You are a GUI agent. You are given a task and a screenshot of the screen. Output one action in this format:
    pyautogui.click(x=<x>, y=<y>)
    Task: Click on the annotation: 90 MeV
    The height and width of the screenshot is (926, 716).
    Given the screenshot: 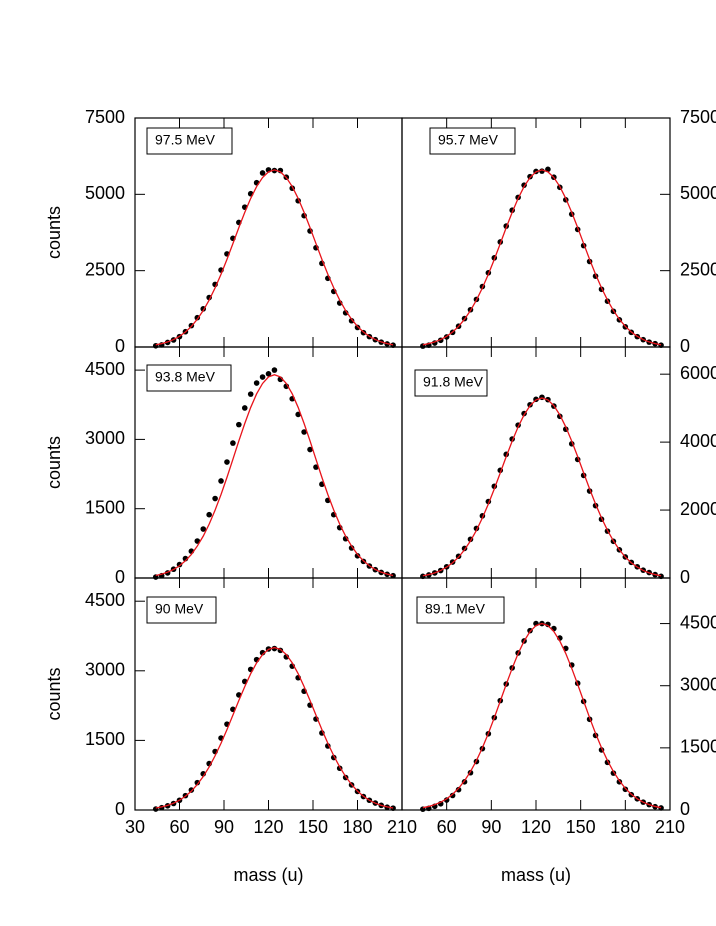 What is the action you would take?
    pyautogui.click(x=179, y=609)
    